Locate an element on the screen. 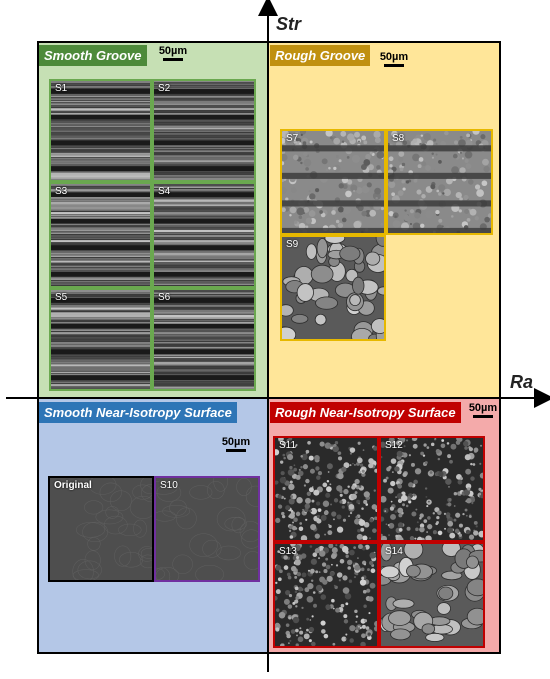 This screenshot has height=679, width=550. sample-image-s12: S12 is located at coordinates (432, 489).